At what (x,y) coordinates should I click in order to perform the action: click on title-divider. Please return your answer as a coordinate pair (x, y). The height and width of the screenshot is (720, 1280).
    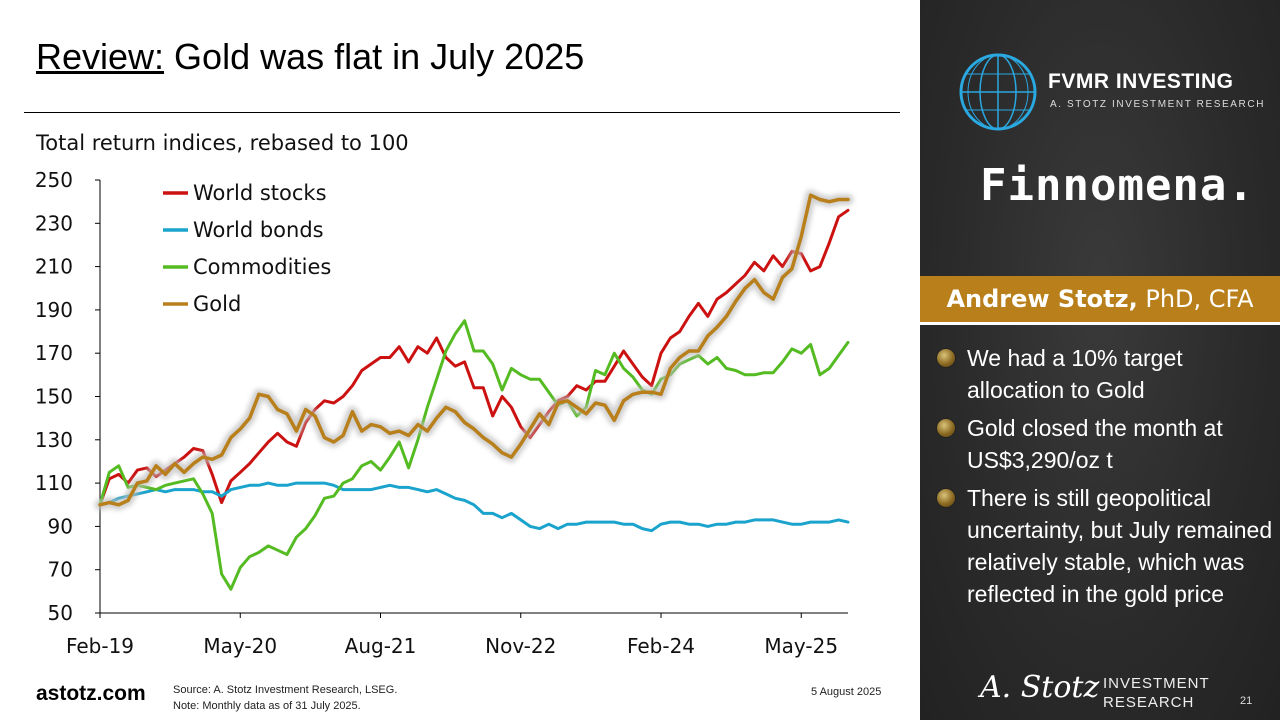
    Looking at the image, I should click on (462, 112).